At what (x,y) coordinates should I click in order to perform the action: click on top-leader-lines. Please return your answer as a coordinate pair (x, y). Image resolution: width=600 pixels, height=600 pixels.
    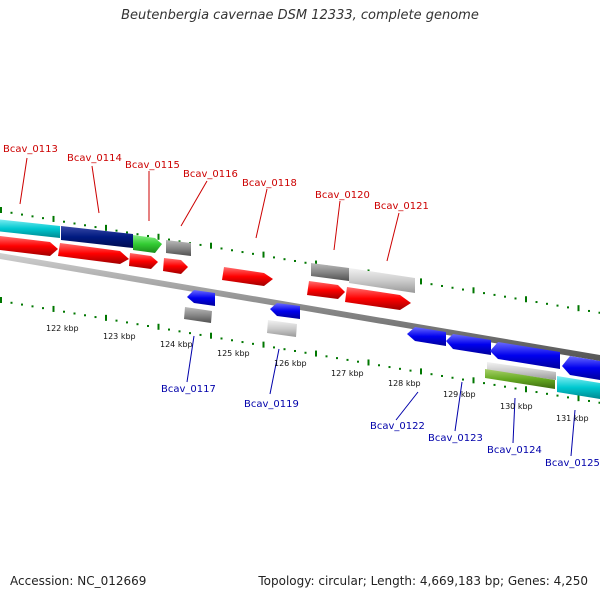
    Looking at the image, I should click on (209, 209).